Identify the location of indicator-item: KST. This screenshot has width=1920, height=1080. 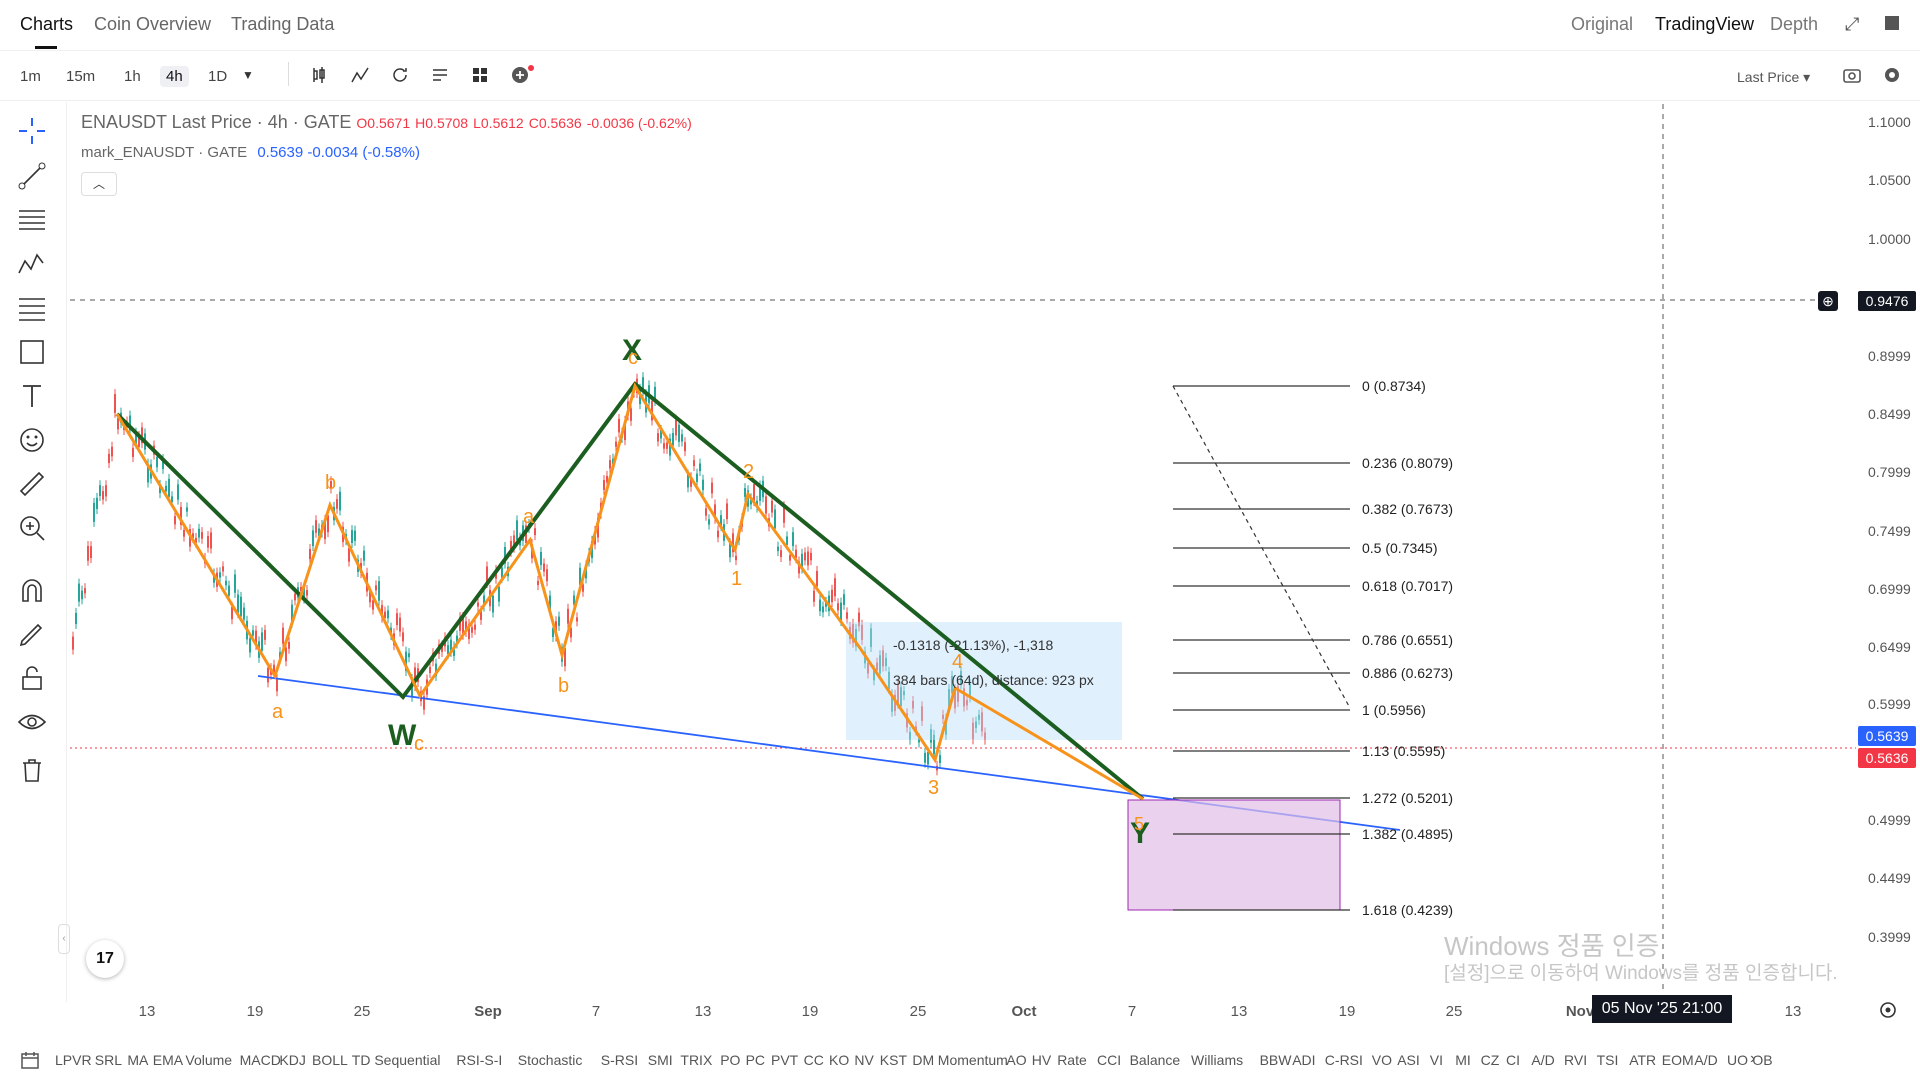
(893, 1060).